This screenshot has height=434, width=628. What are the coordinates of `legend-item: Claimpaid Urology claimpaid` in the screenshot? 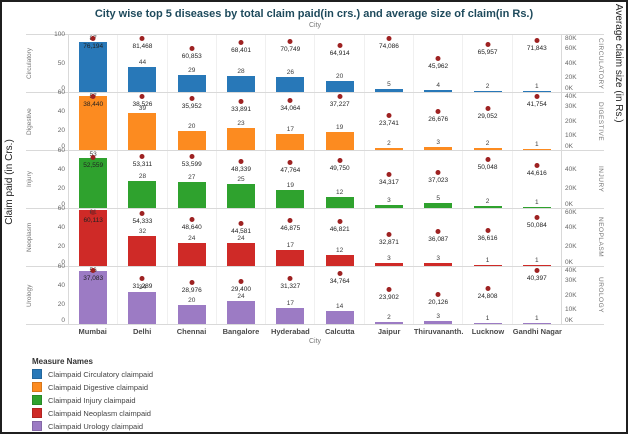 It's located at (329, 426).